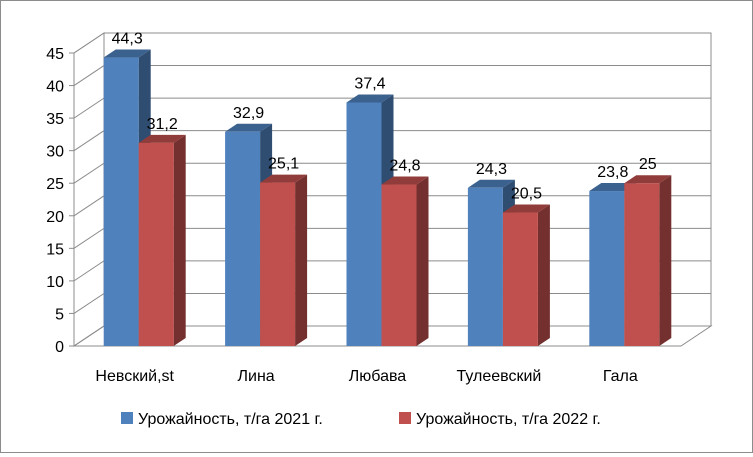 Image resolution: width=753 pixels, height=457 pixels. I want to click on data-label: 24,8, so click(404, 166).